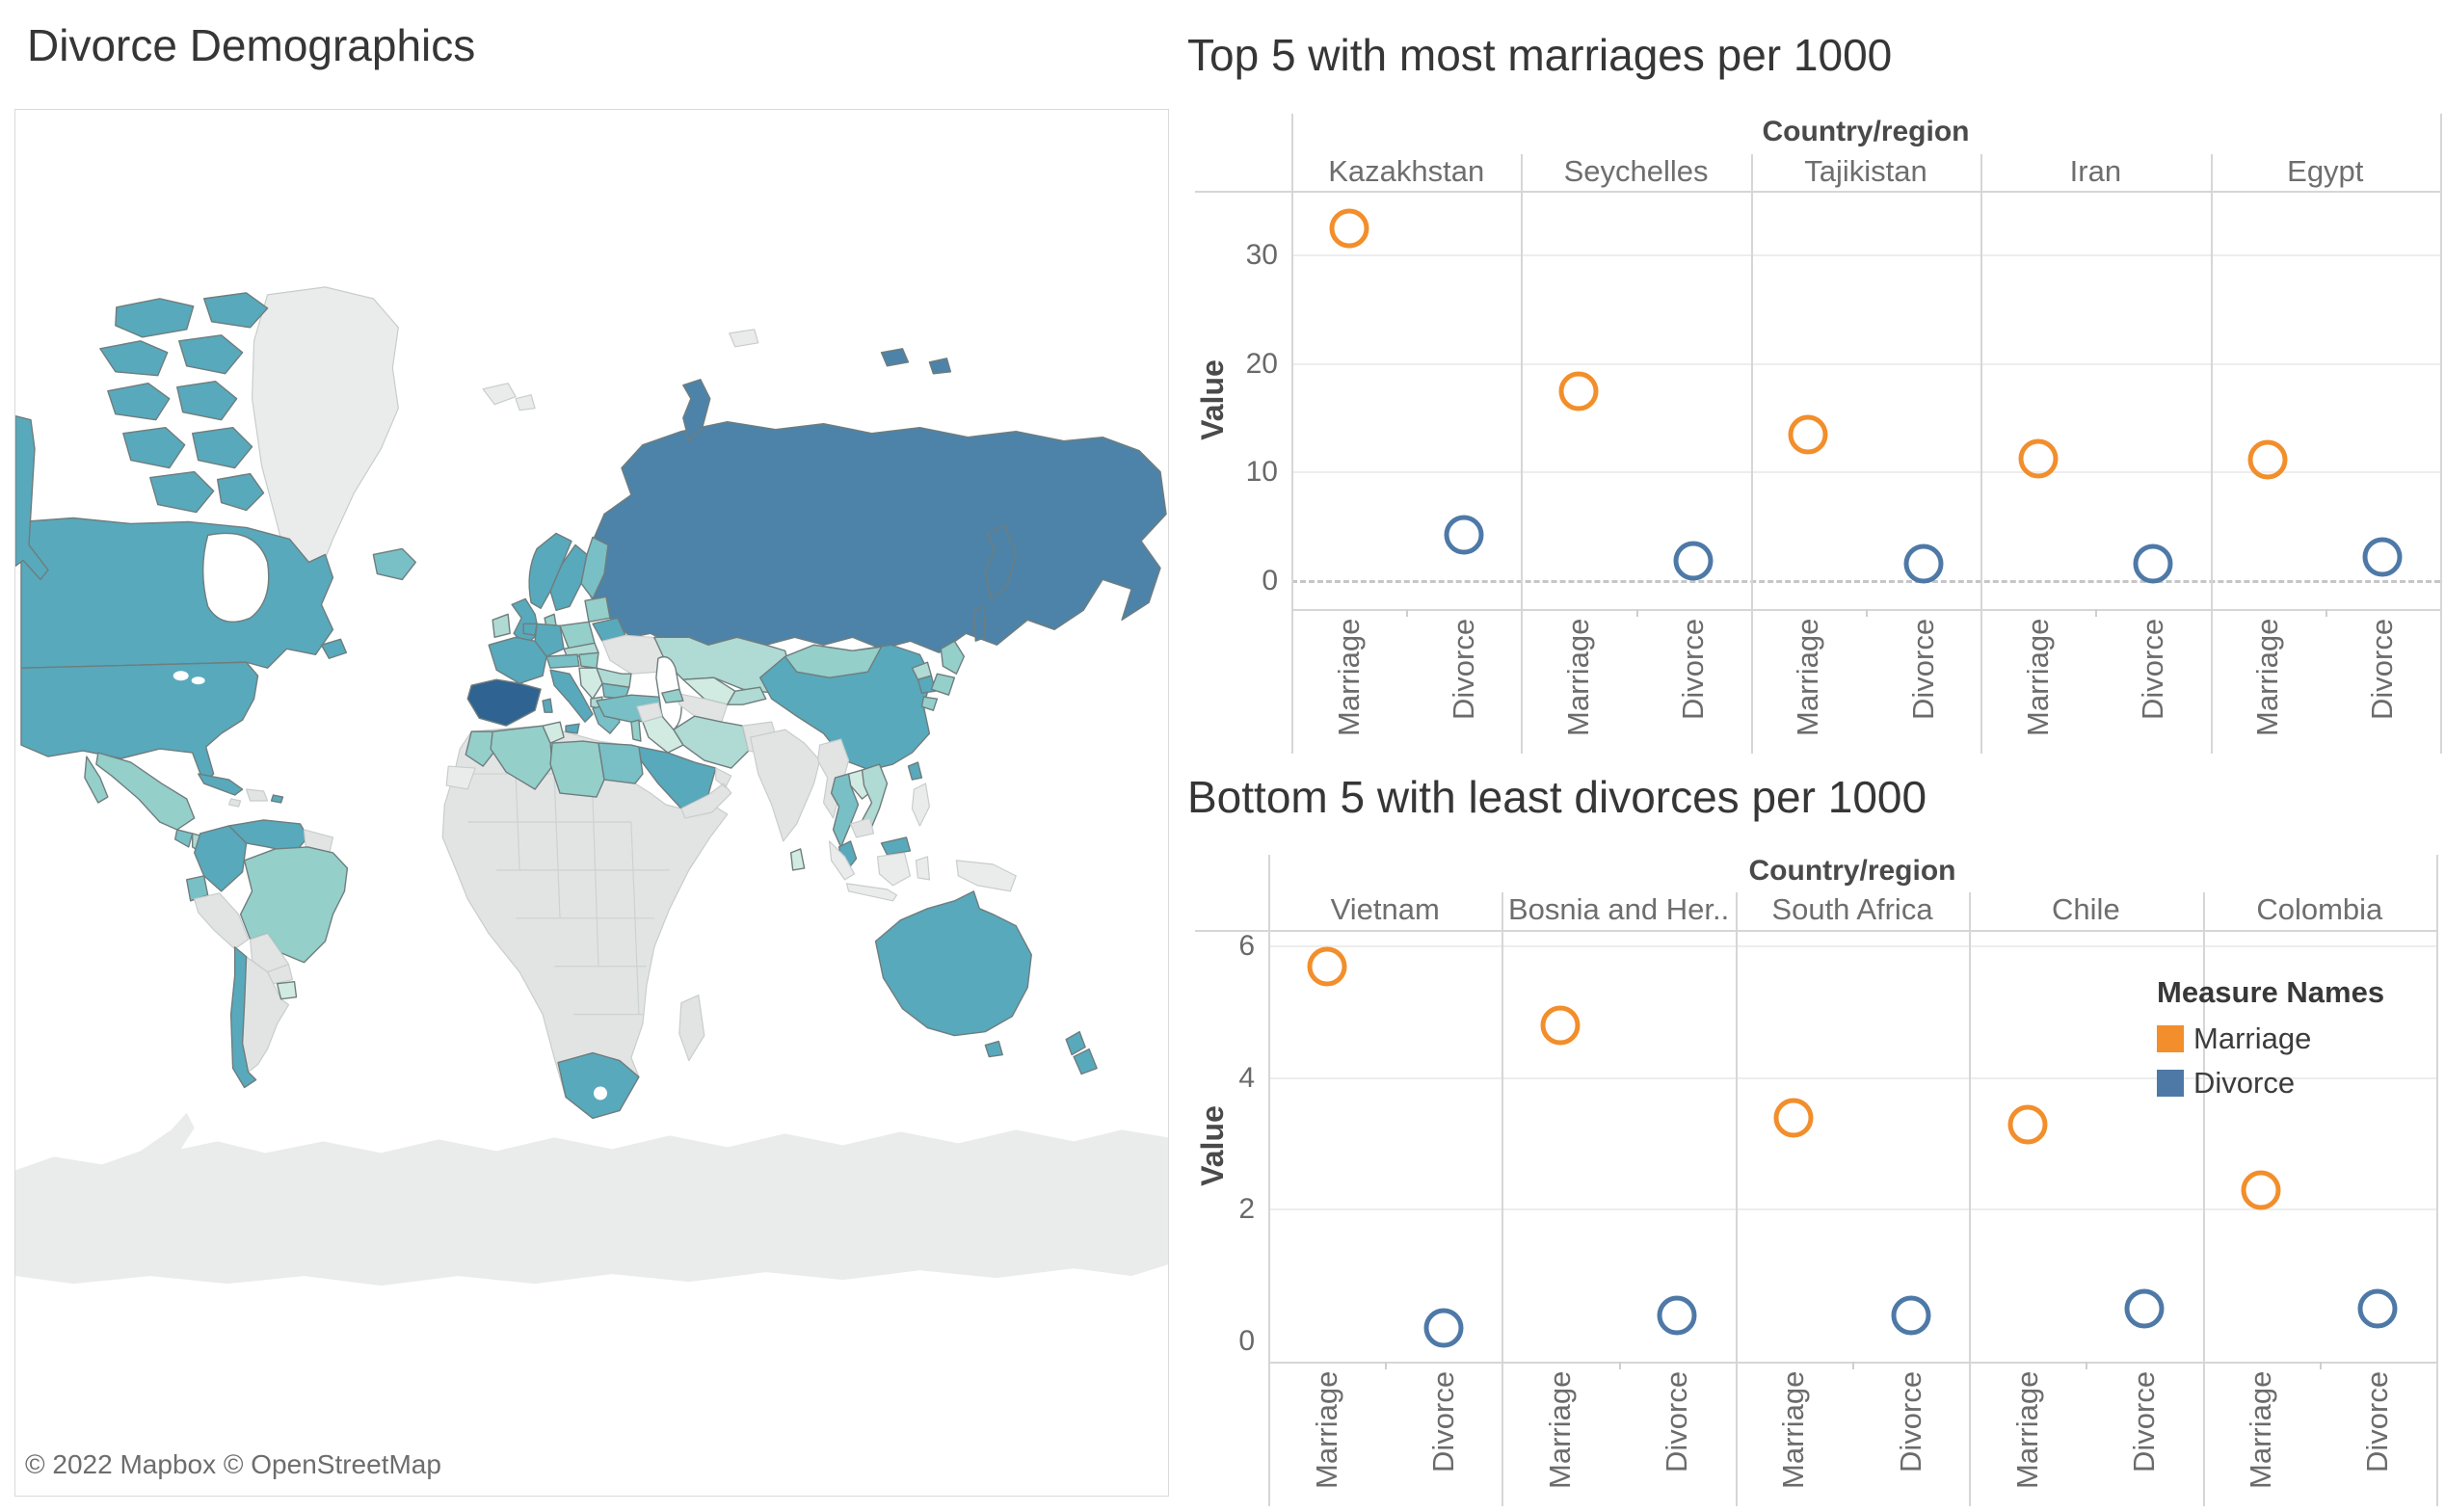  I want to click on country-russia-islands, so click(817, 395).